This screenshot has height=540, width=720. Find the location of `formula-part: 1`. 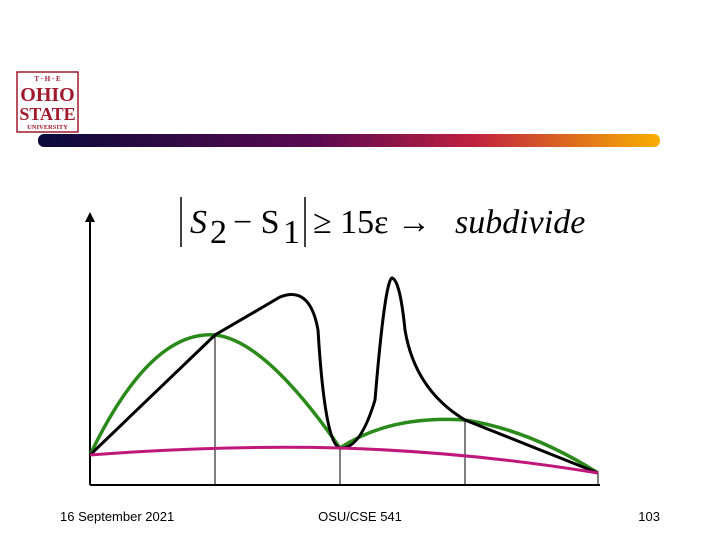

formula-part: 1 is located at coordinates (291, 232).